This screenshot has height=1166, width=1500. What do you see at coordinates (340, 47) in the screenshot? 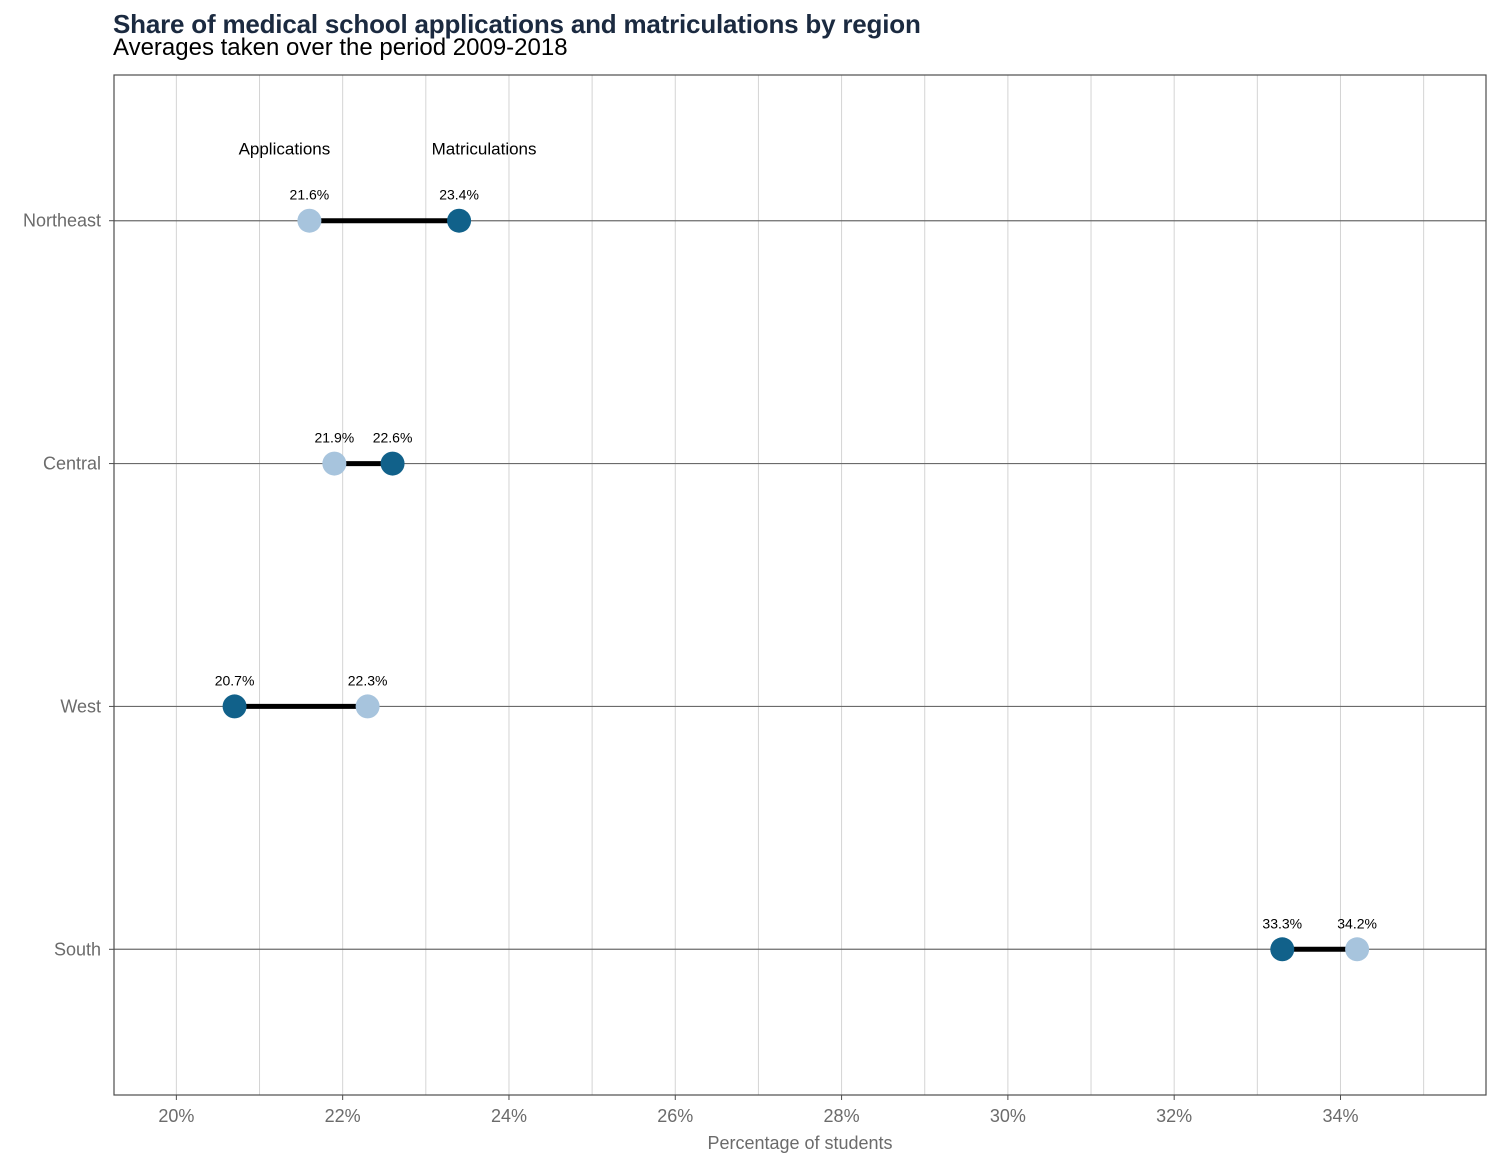
I see `chart-subtitle: Averages taken over the period 2009-2018` at bounding box center [340, 47].